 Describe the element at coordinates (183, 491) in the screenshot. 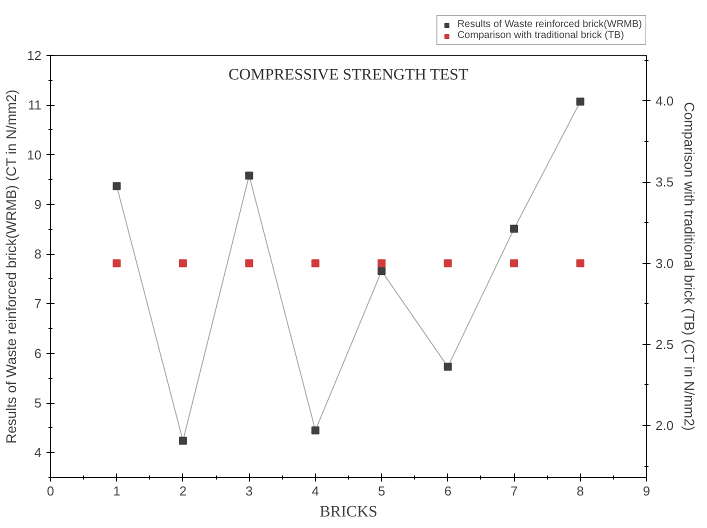

I see `x-tick-label: 2` at that location.